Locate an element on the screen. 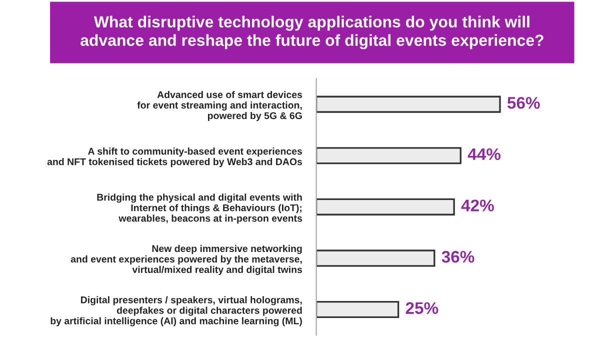 Image resolution: width=589 pixels, height=342 pixels. y-tick-label: New deep immersive networking and event experiences powered by the metaverse, virtual/mixed reality and digital twins is located at coordinates (186, 259).